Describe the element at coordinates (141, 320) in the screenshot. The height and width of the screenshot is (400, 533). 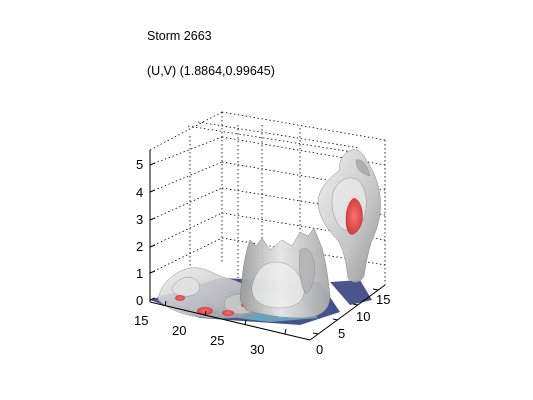
I see `x-tick-label: 15` at that location.